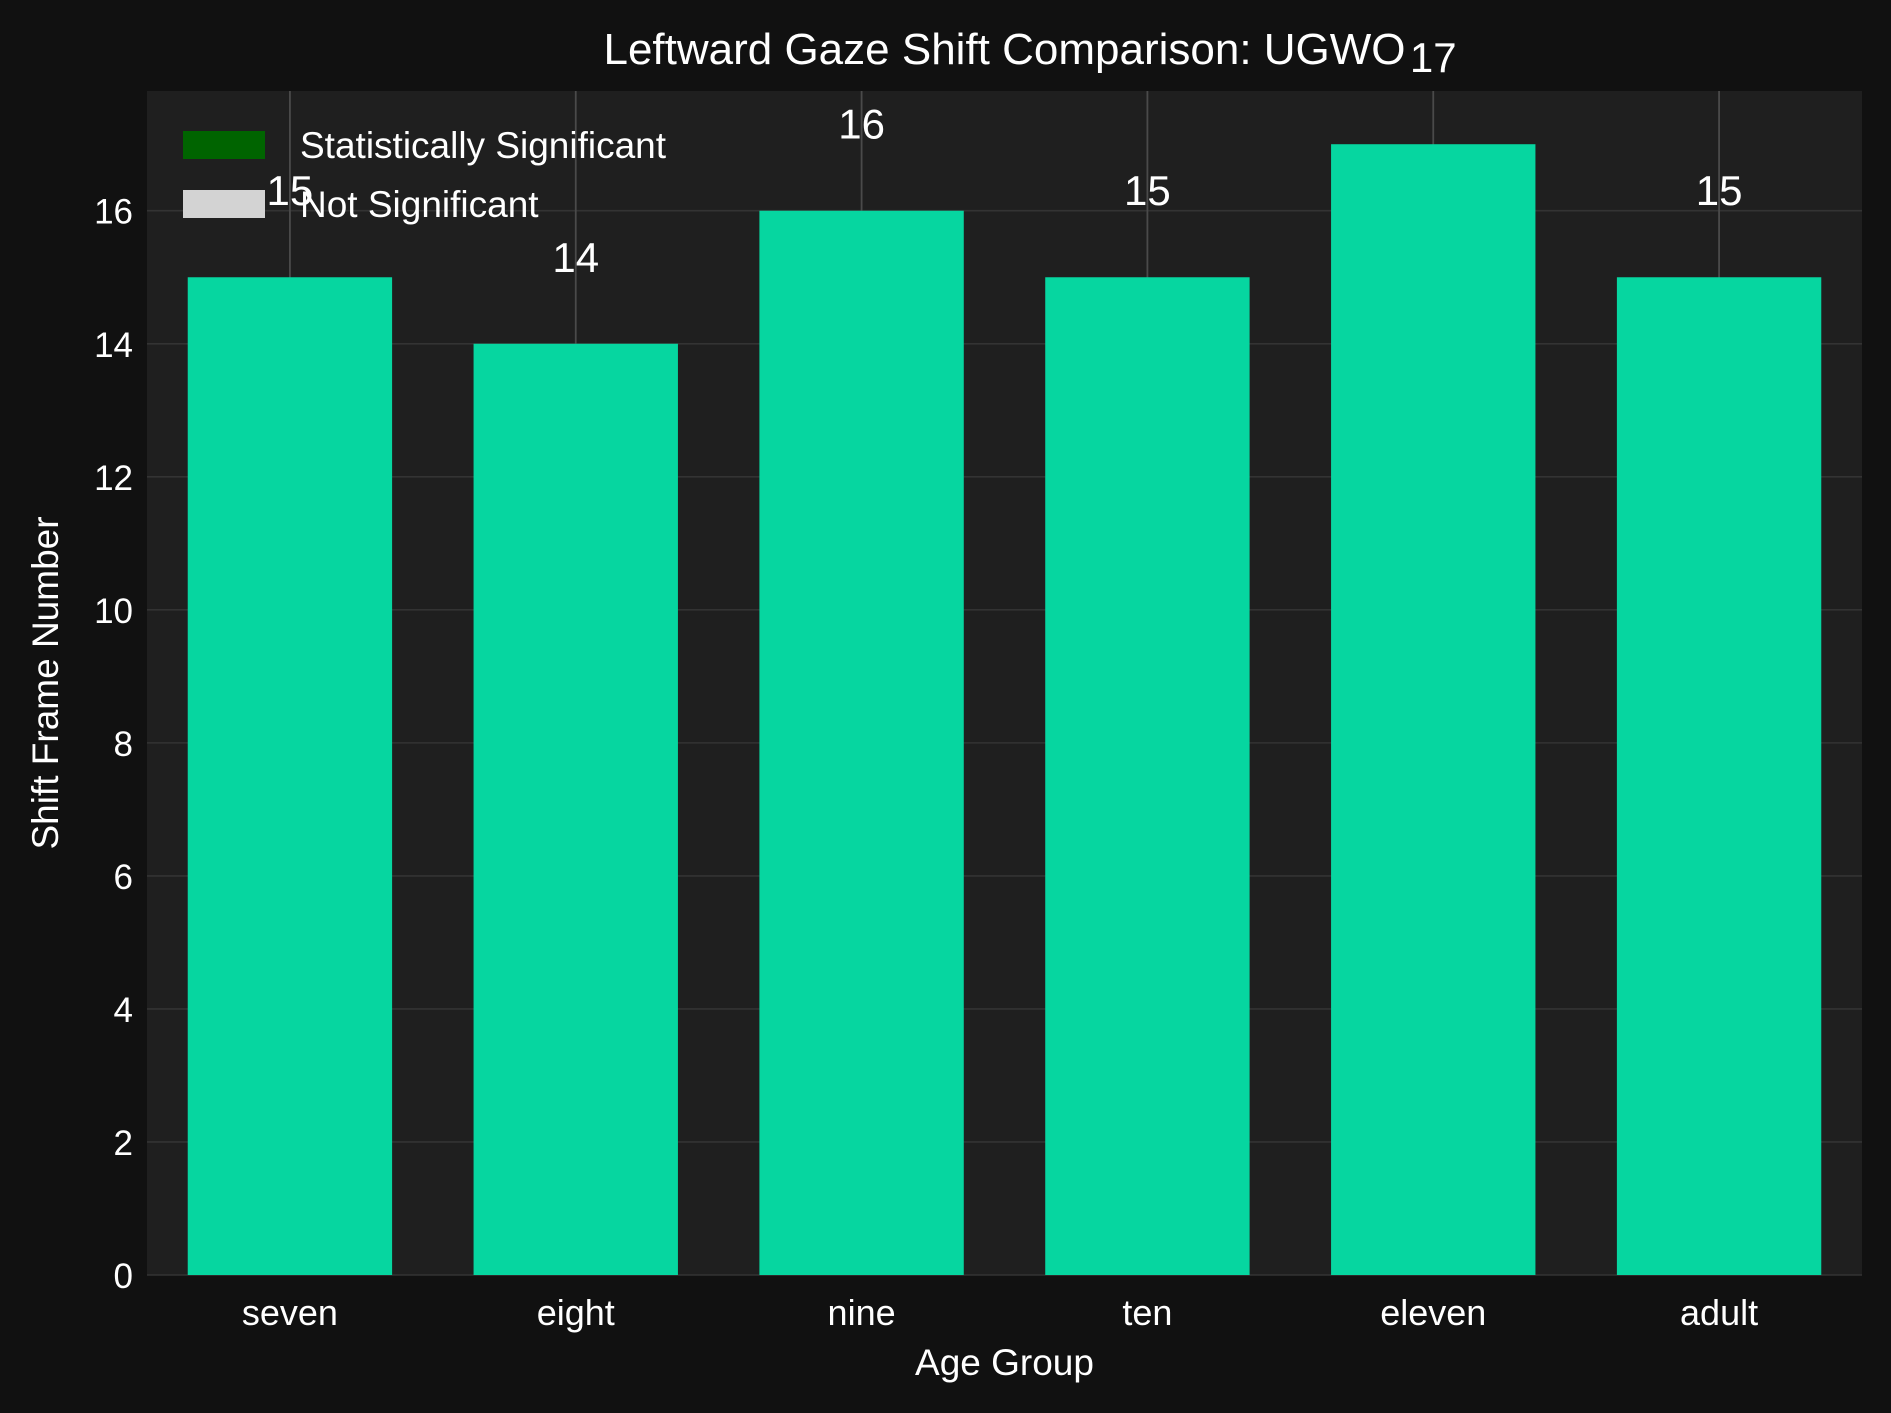 The image size is (1891, 1413). What do you see at coordinates (45, 682) in the screenshot?
I see `y-axis-label: Shift Frame Number` at bounding box center [45, 682].